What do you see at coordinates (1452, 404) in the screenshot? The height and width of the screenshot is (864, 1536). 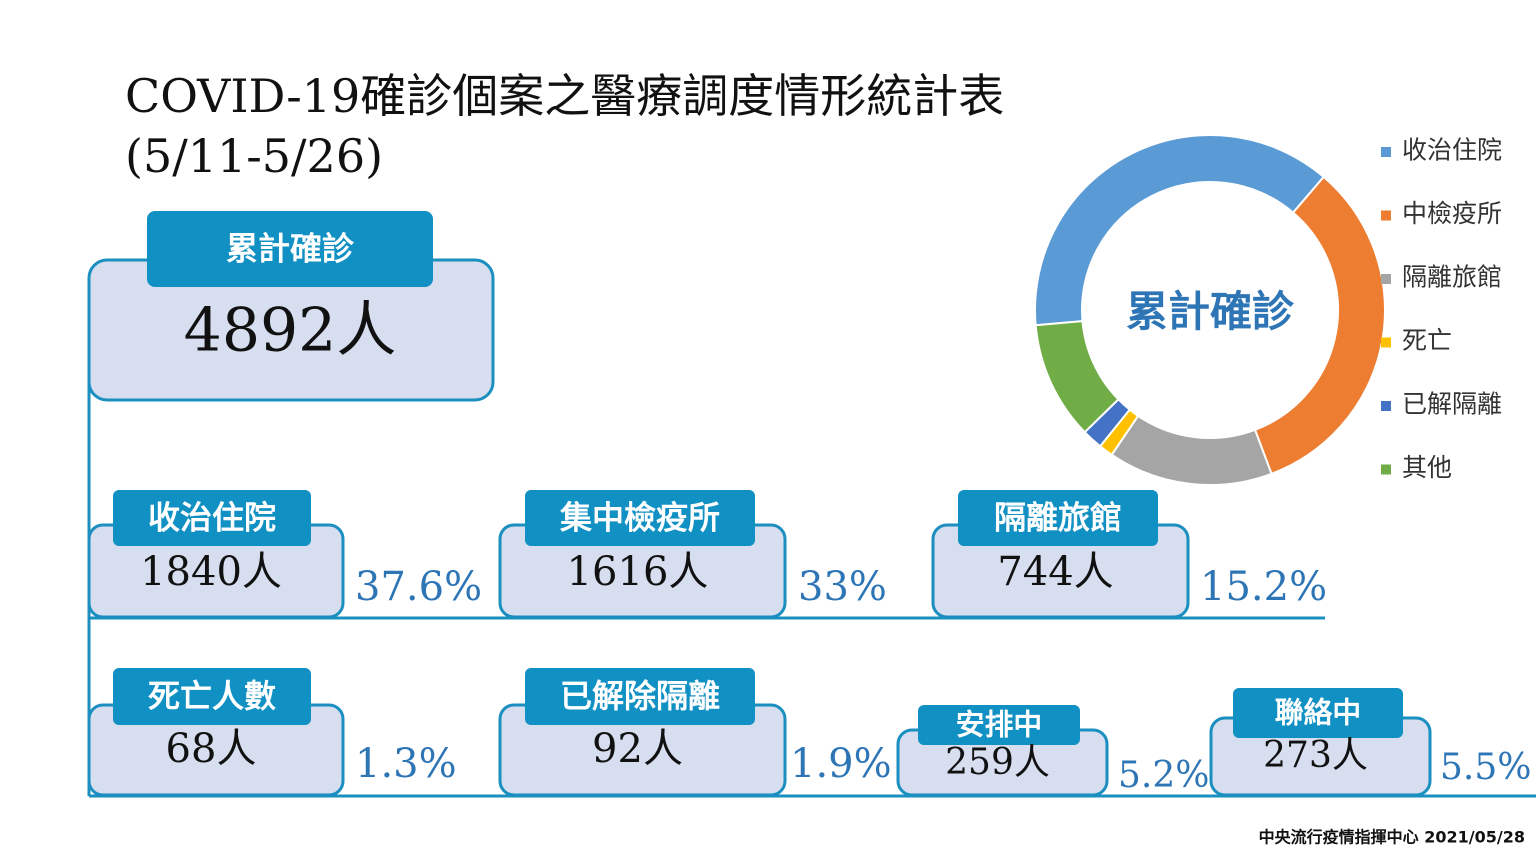 I see `legend-label: 已解隔離` at bounding box center [1452, 404].